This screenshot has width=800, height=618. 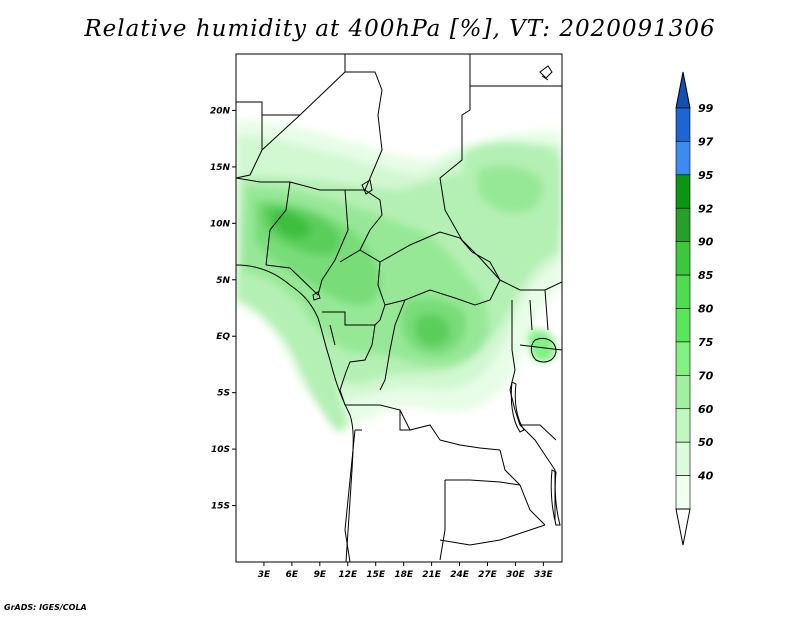 What do you see at coordinates (432, 575) in the screenshot?
I see `lon-label: 21E` at bounding box center [432, 575].